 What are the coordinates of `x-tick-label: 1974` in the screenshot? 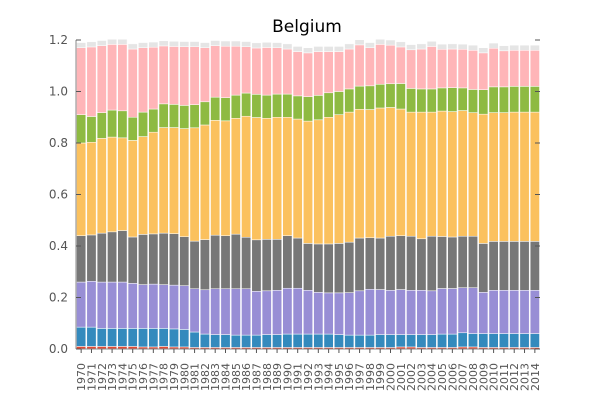 It's located at (122, 377).